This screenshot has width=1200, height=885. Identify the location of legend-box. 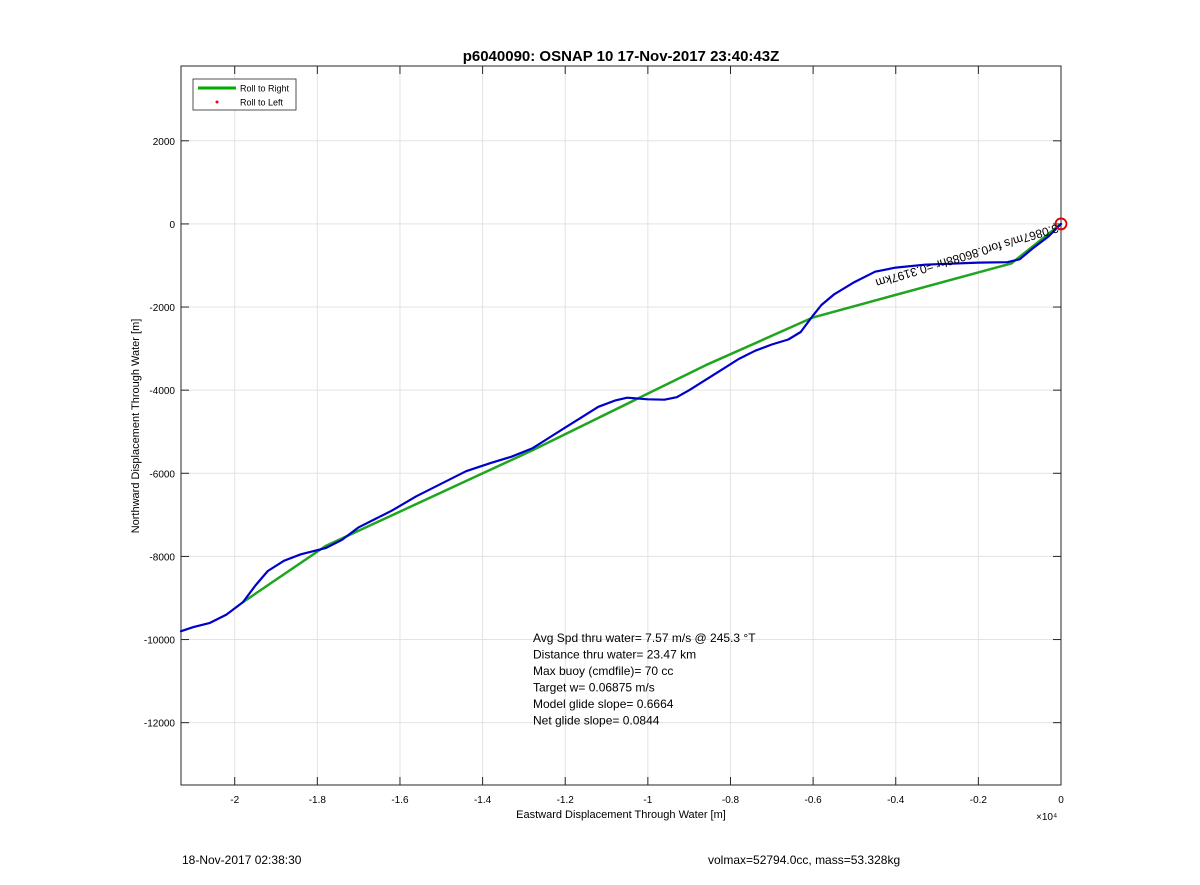
(244, 94).